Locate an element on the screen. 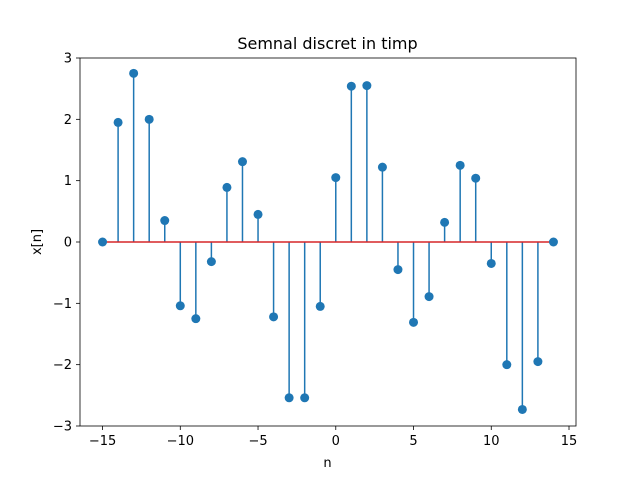 The height and width of the screenshot is (480, 640). x-tick-label: −15 is located at coordinates (102, 441).